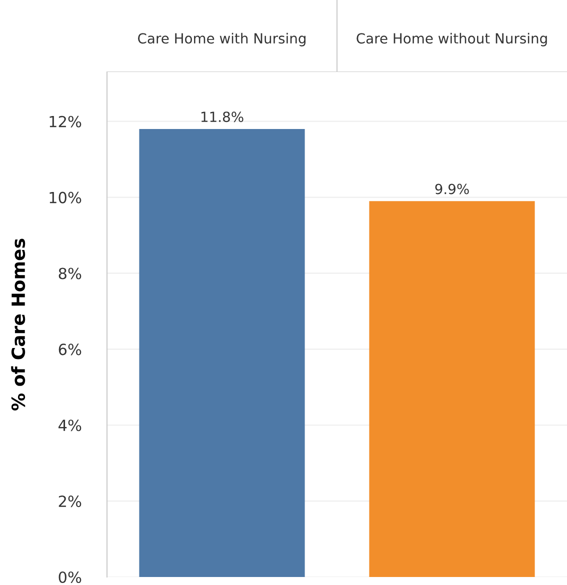  What do you see at coordinates (70, 426) in the screenshot?
I see `y-tick-label: 4%` at bounding box center [70, 426].